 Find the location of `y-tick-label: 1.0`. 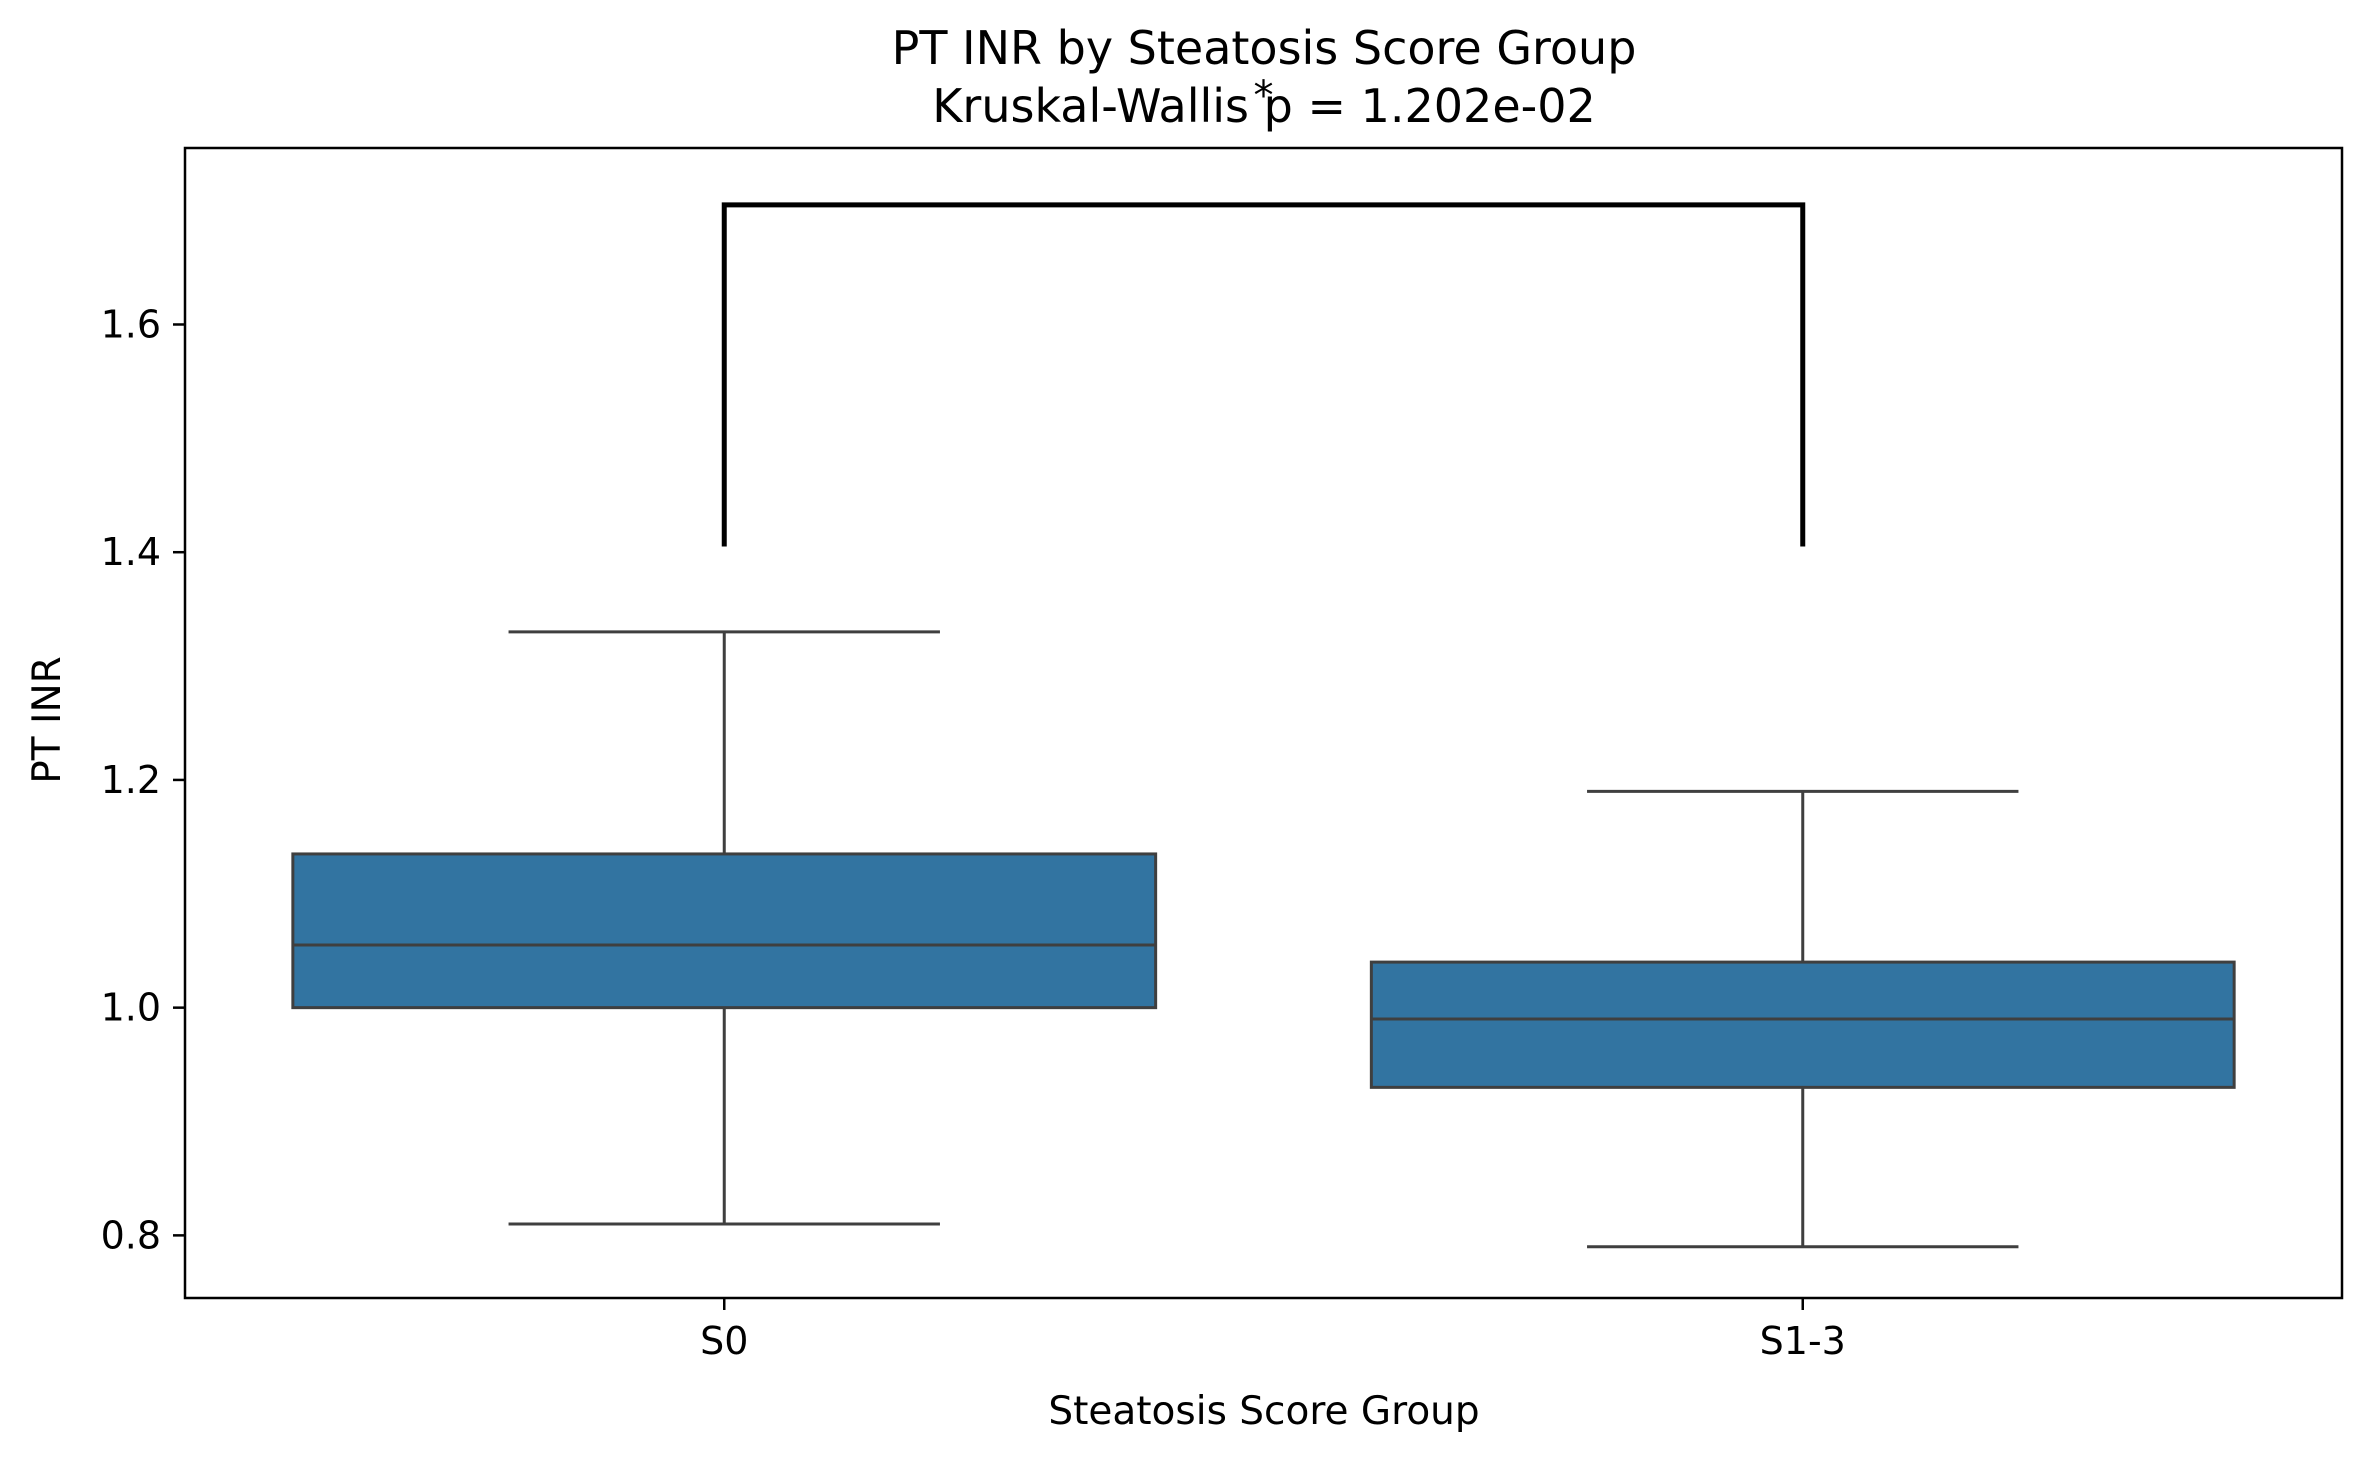

y-tick-label: 1.0 is located at coordinates (131, 1008).